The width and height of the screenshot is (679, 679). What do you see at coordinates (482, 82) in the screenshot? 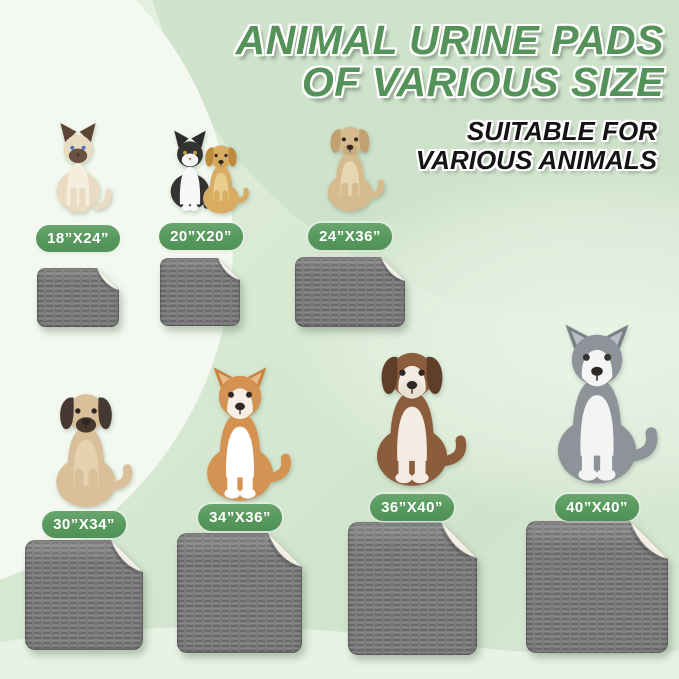
I see `title-line2: OF VARIOUS SIZE` at bounding box center [482, 82].